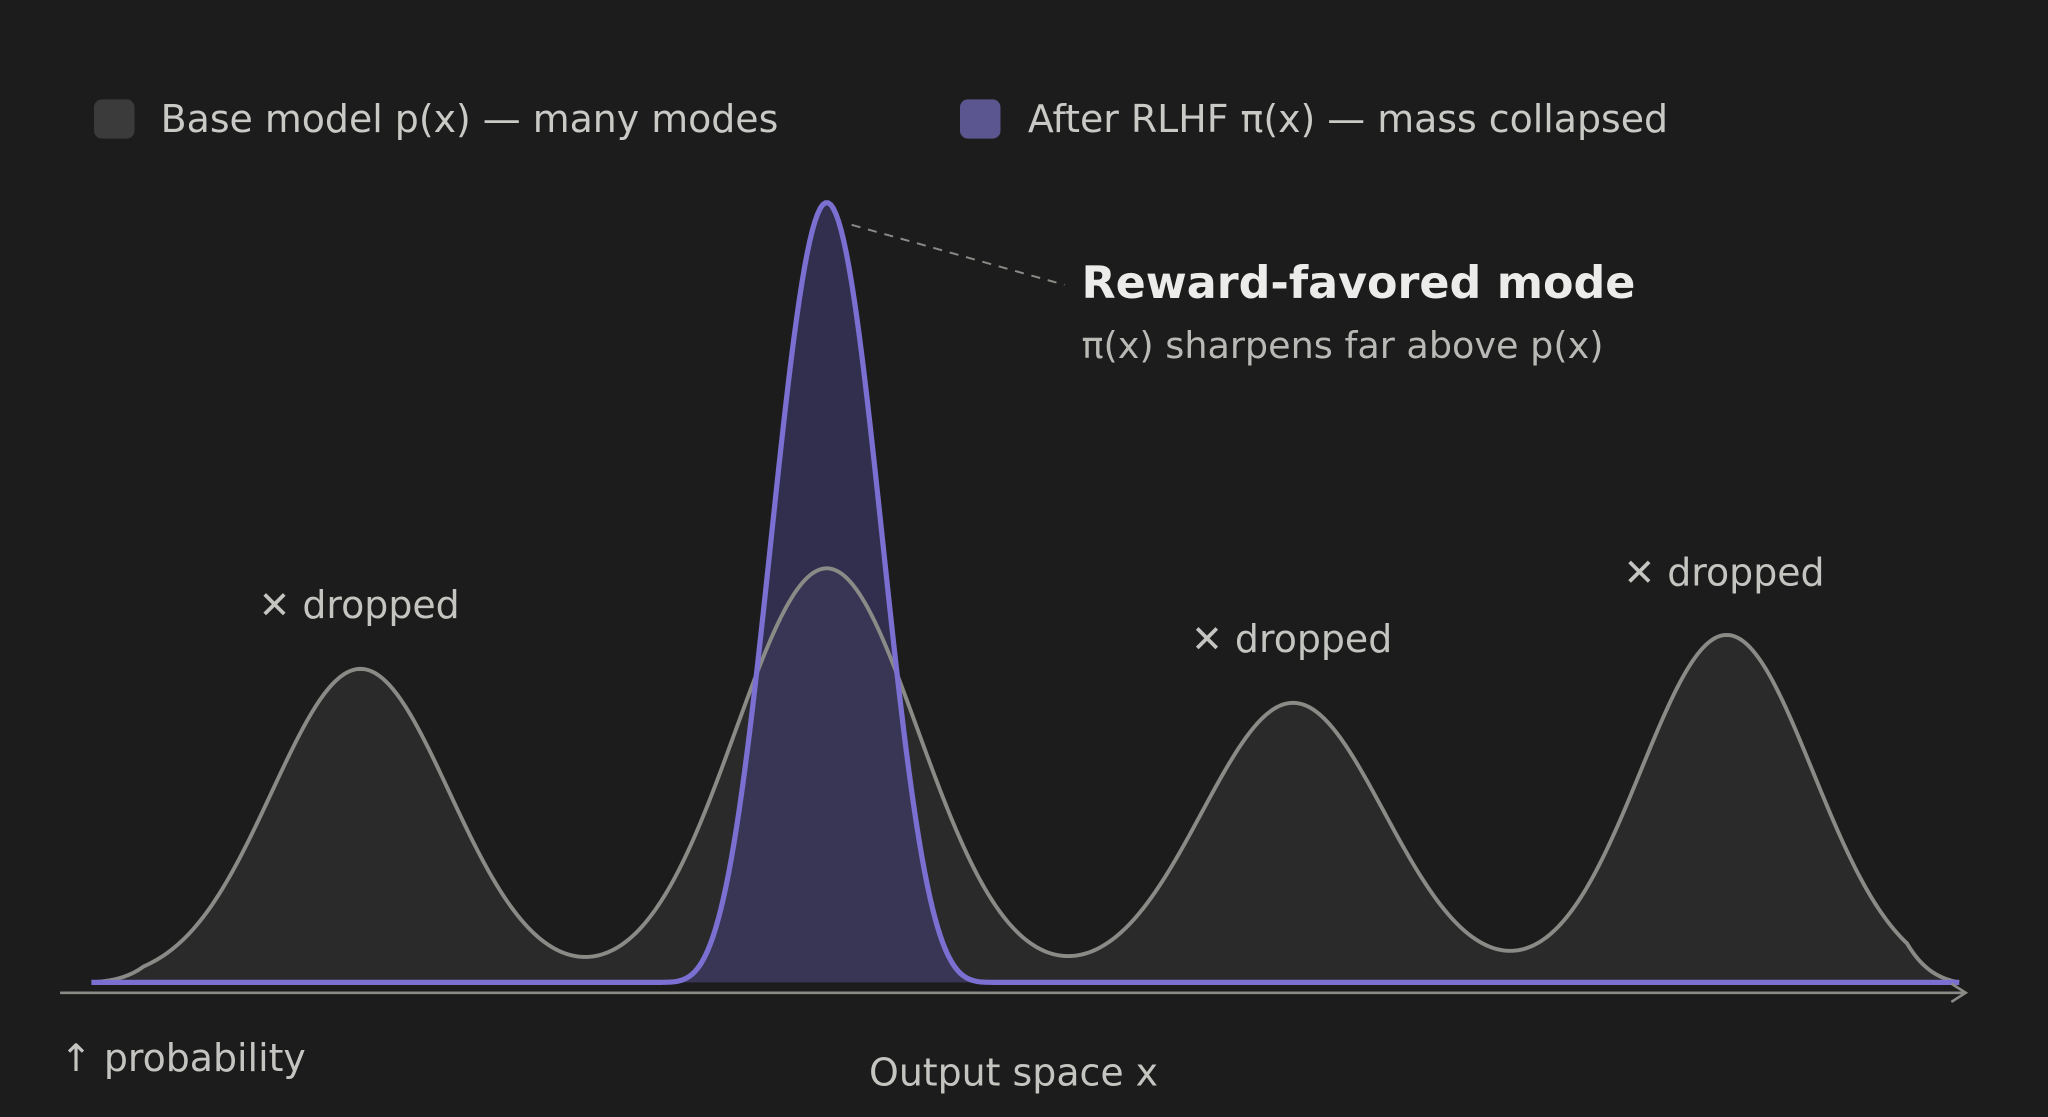 Image resolution: width=2048 pixels, height=1117 pixels. What do you see at coordinates (1959, 993) in the screenshot?
I see `x-axis-arrow` at bounding box center [1959, 993].